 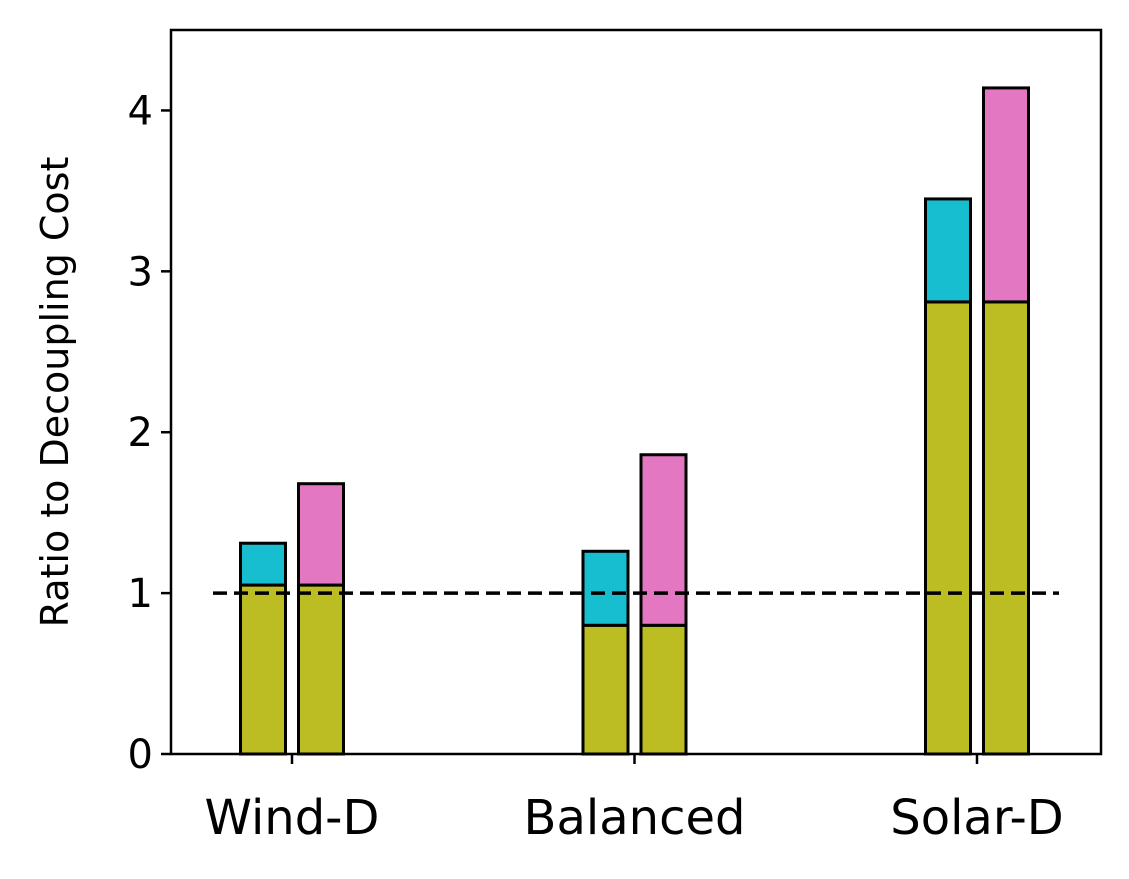 What do you see at coordinates (140, 755) in the screenshot?
I see `y-tick-label: 0` at bounding box center [140, 755].